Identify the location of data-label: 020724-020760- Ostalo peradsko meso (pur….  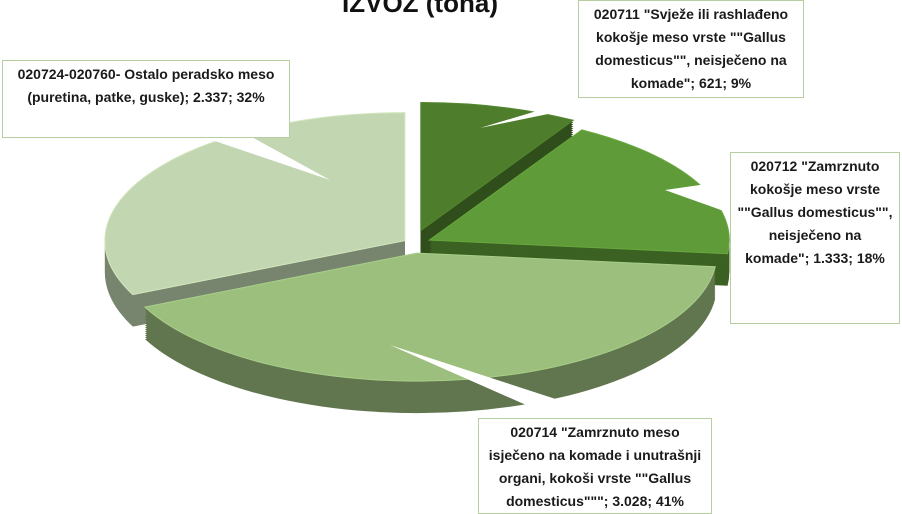
(146, 99).